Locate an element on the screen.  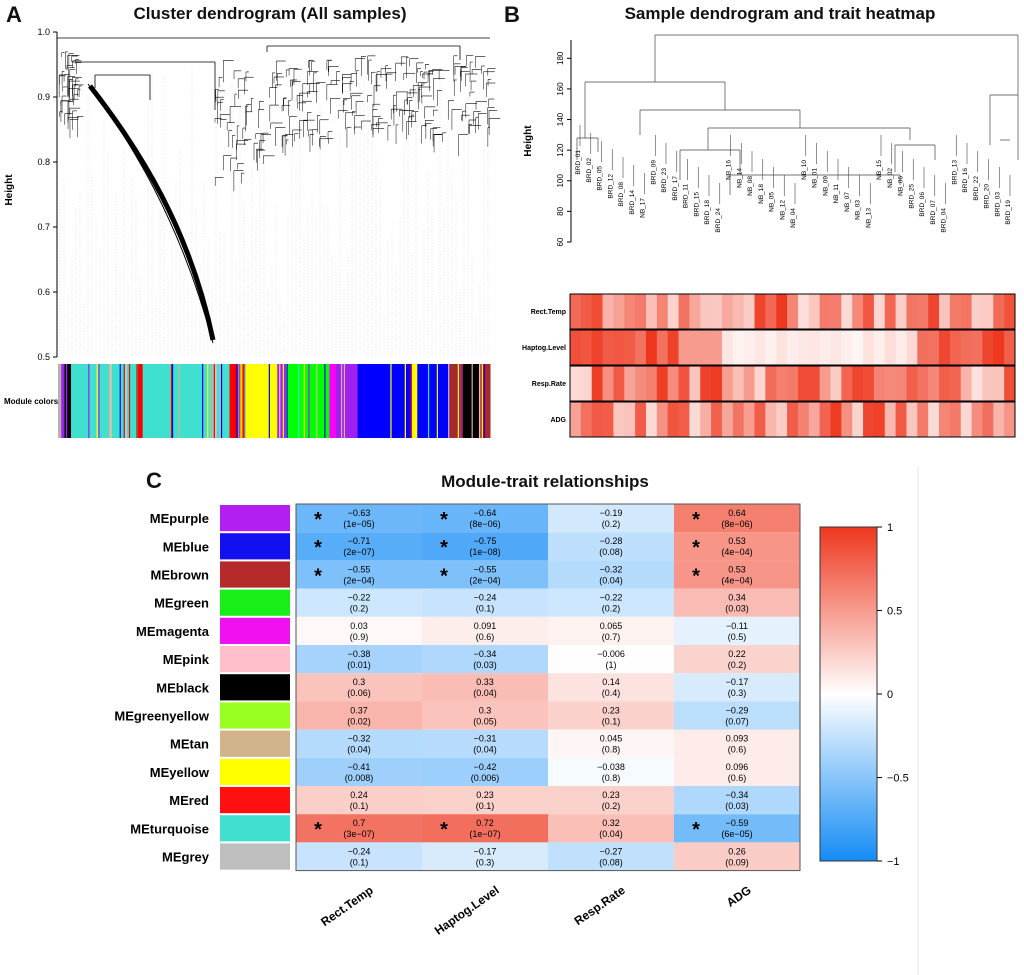
cell-pvalue: (0.9) is located at coordinates (359, 637).